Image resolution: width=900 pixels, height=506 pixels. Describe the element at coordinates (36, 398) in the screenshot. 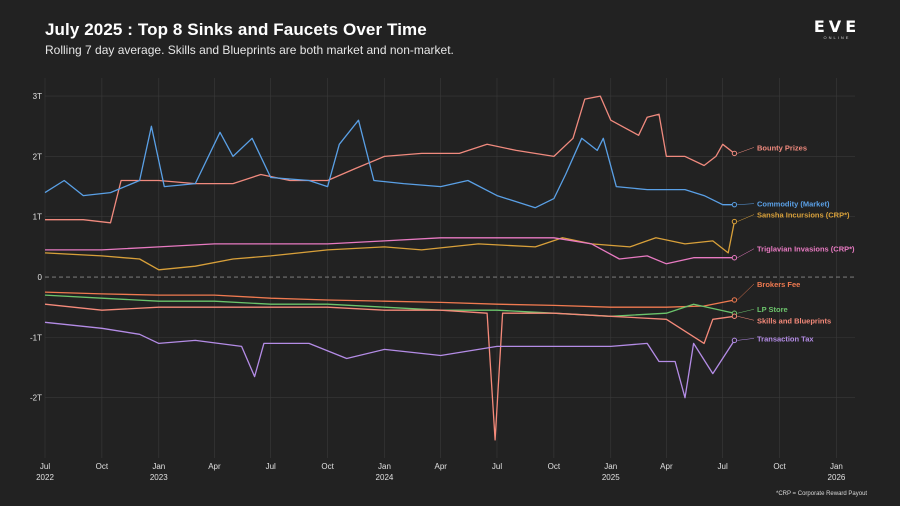

I see `y-tick-label: -2T` at that location.